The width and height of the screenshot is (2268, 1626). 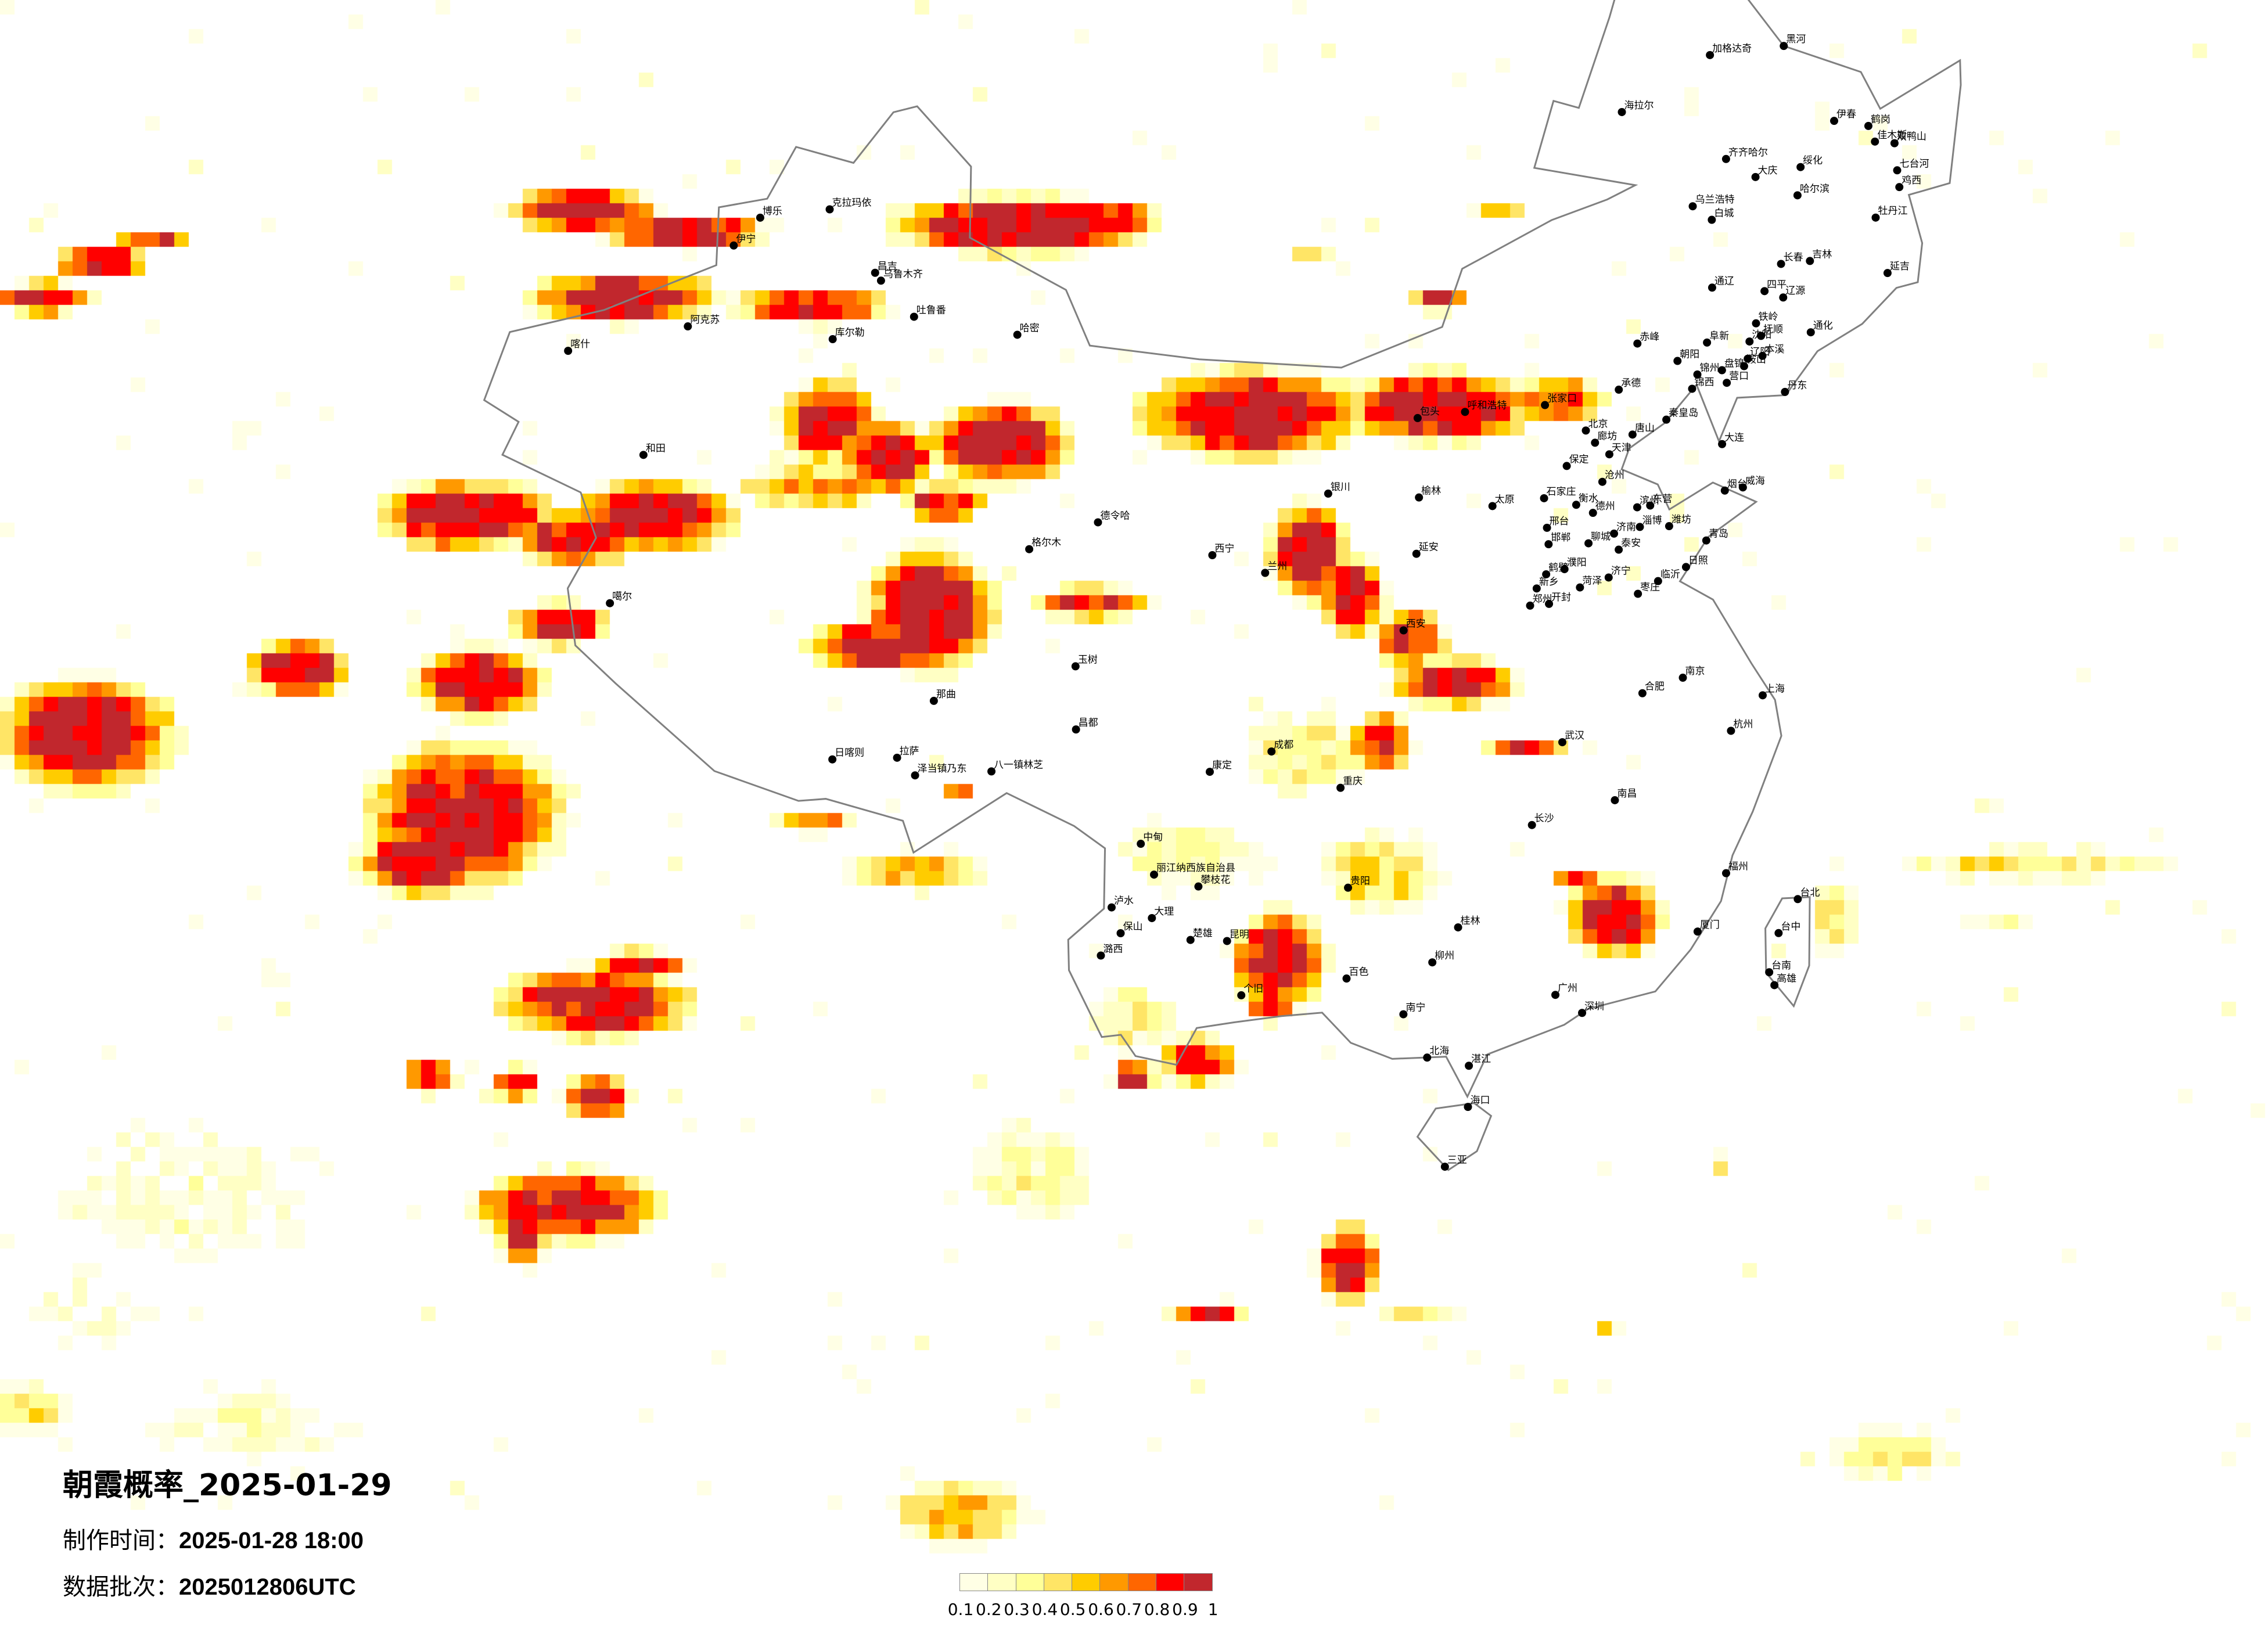 I want to click on city-label: 康定, so click(x=1222, y=765).